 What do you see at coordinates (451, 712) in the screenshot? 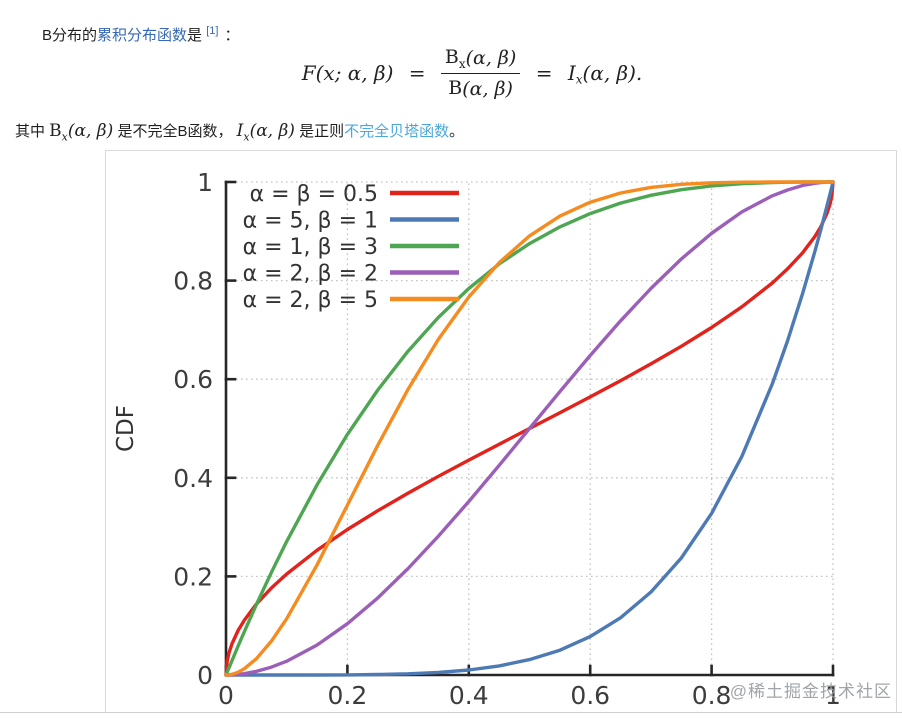
I see `section-divider` at bounding box center [451, 712].